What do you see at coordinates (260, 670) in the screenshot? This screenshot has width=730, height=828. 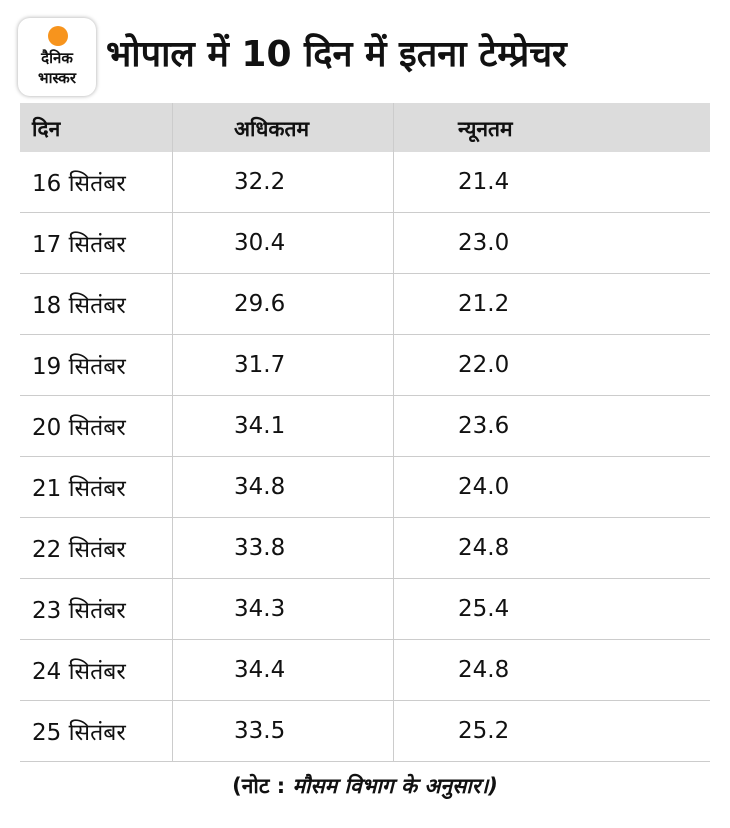 I see `table-cell: 34.4` at bounding box center [260, 670].